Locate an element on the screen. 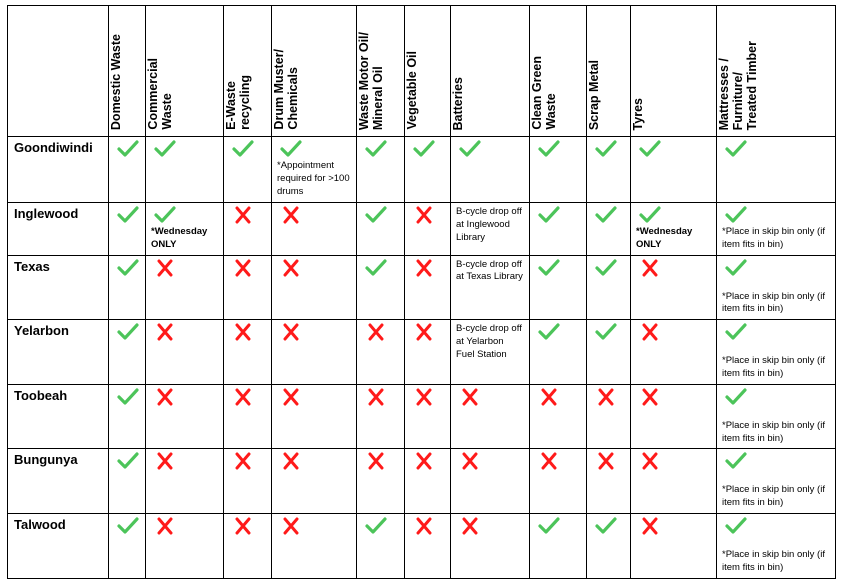 This screenshot has height=579, width=842. corner-cell is located at coordinates (58, 71).